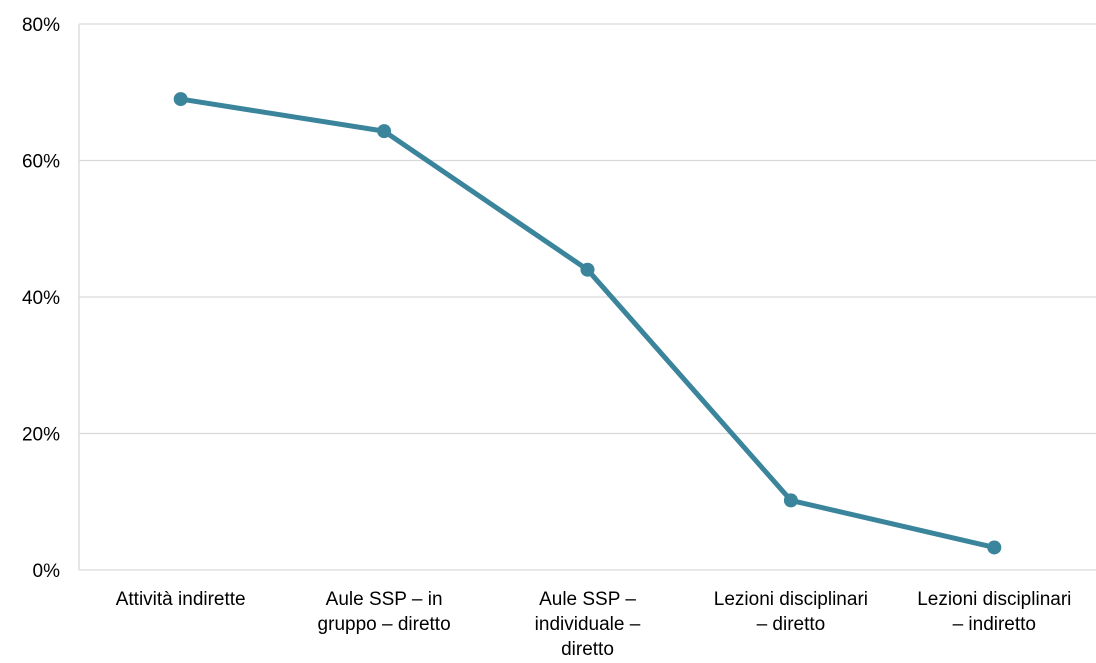 The height and width of the screenshot is (663, 1096). What do you see at coordinates (994, 624) in the screenshot?
I see `x-category-label-line: – indiretto` at bounding box center [994, 624].